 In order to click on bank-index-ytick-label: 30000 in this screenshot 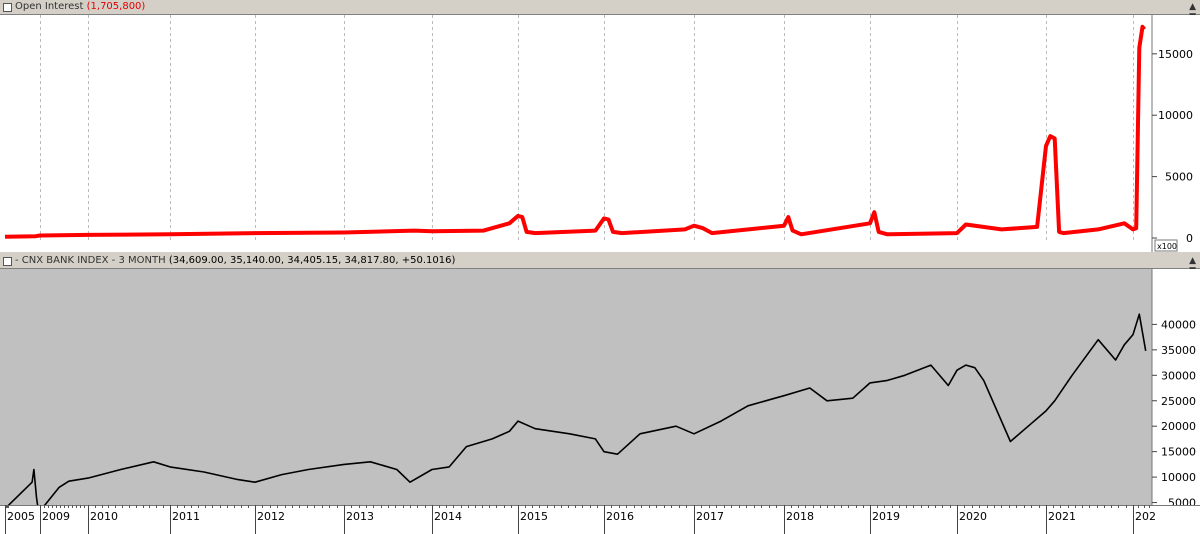, I will do `click(1178, 375)`.